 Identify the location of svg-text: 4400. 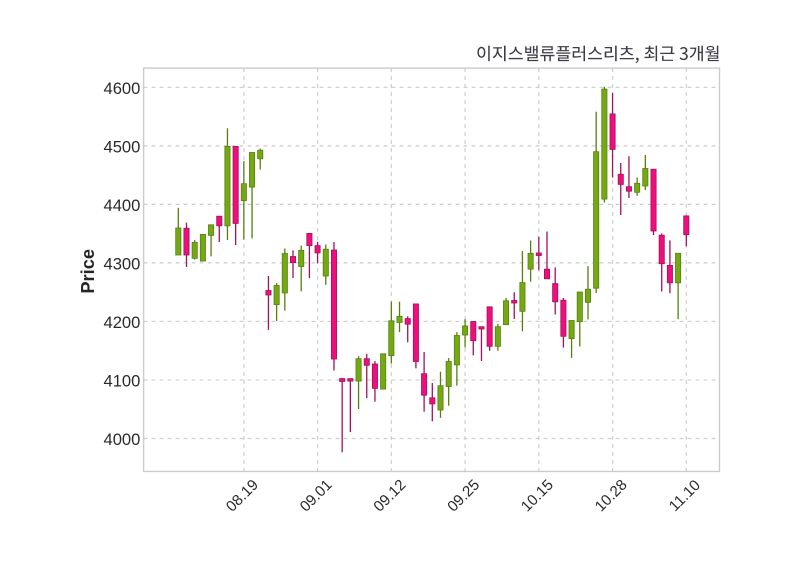
(121, 205).